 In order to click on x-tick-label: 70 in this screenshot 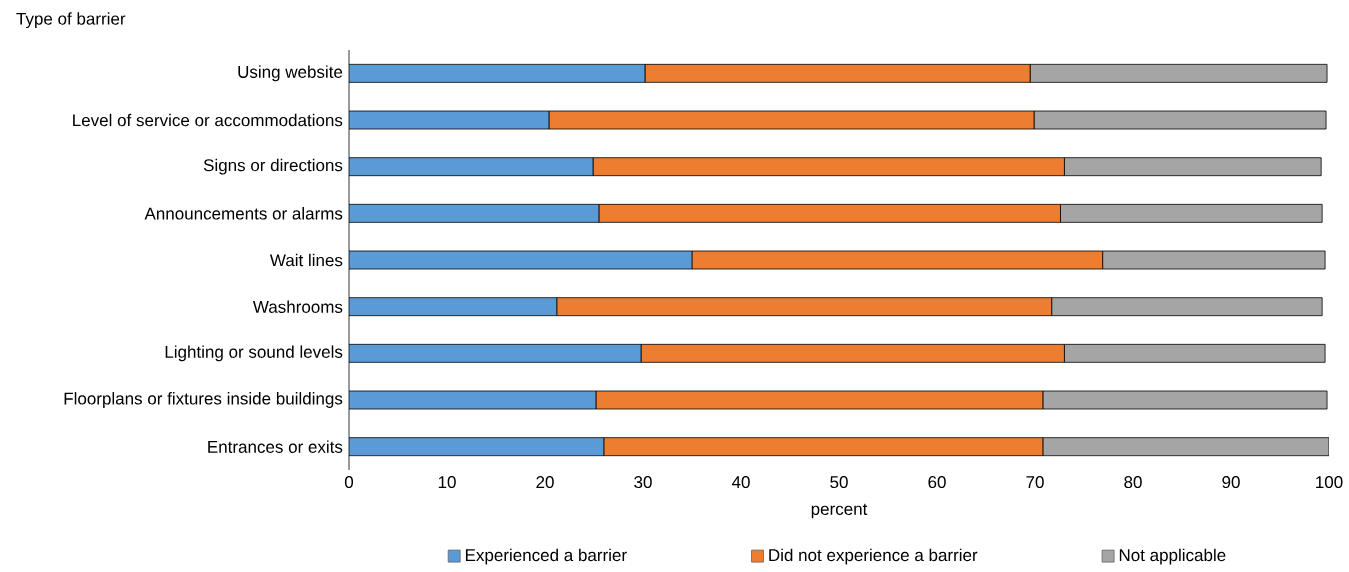, I will do `click(1035, 482)`.